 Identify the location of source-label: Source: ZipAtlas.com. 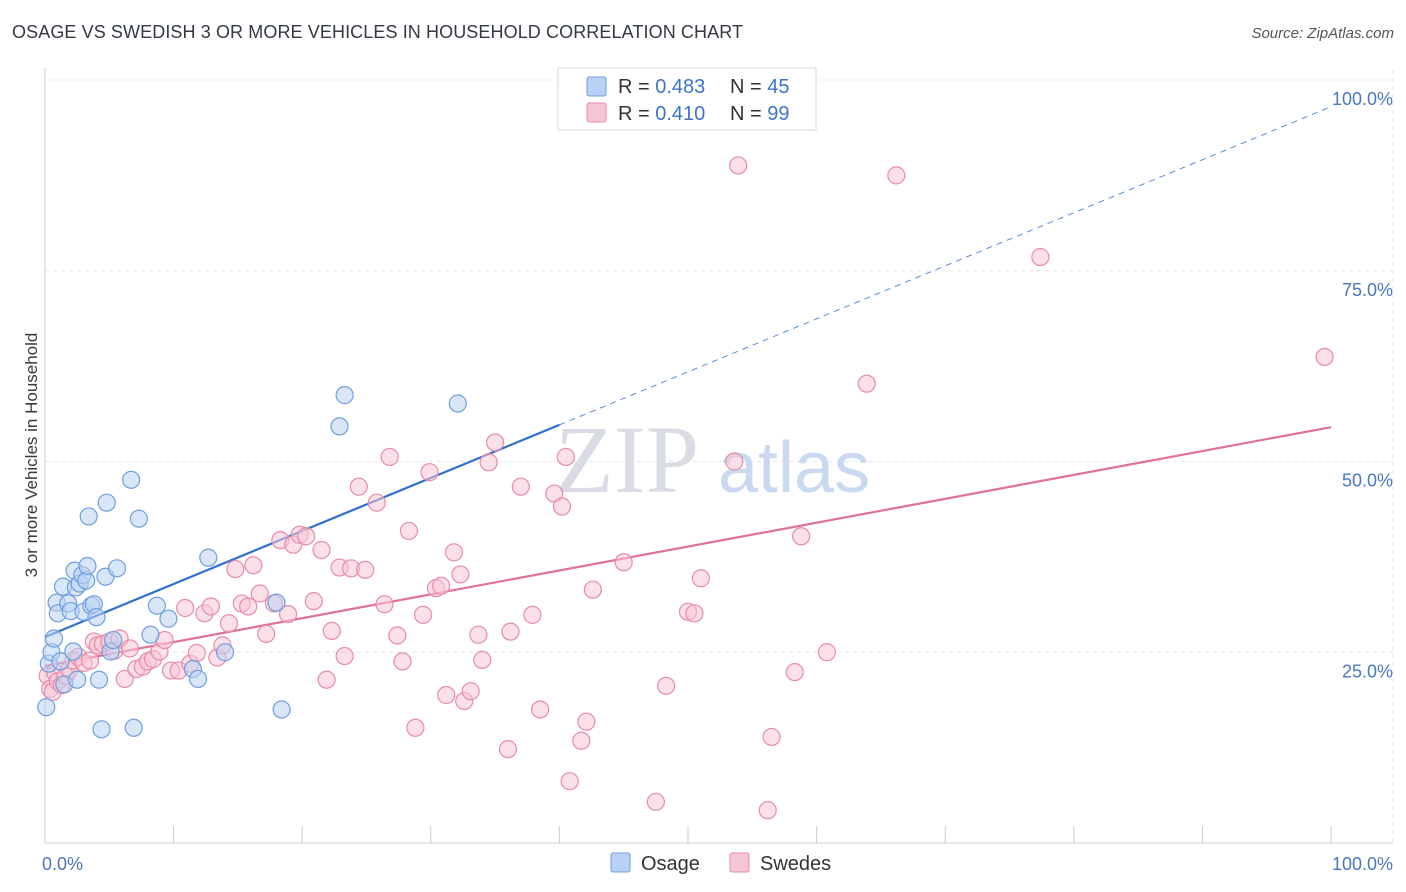
(1322, 33).